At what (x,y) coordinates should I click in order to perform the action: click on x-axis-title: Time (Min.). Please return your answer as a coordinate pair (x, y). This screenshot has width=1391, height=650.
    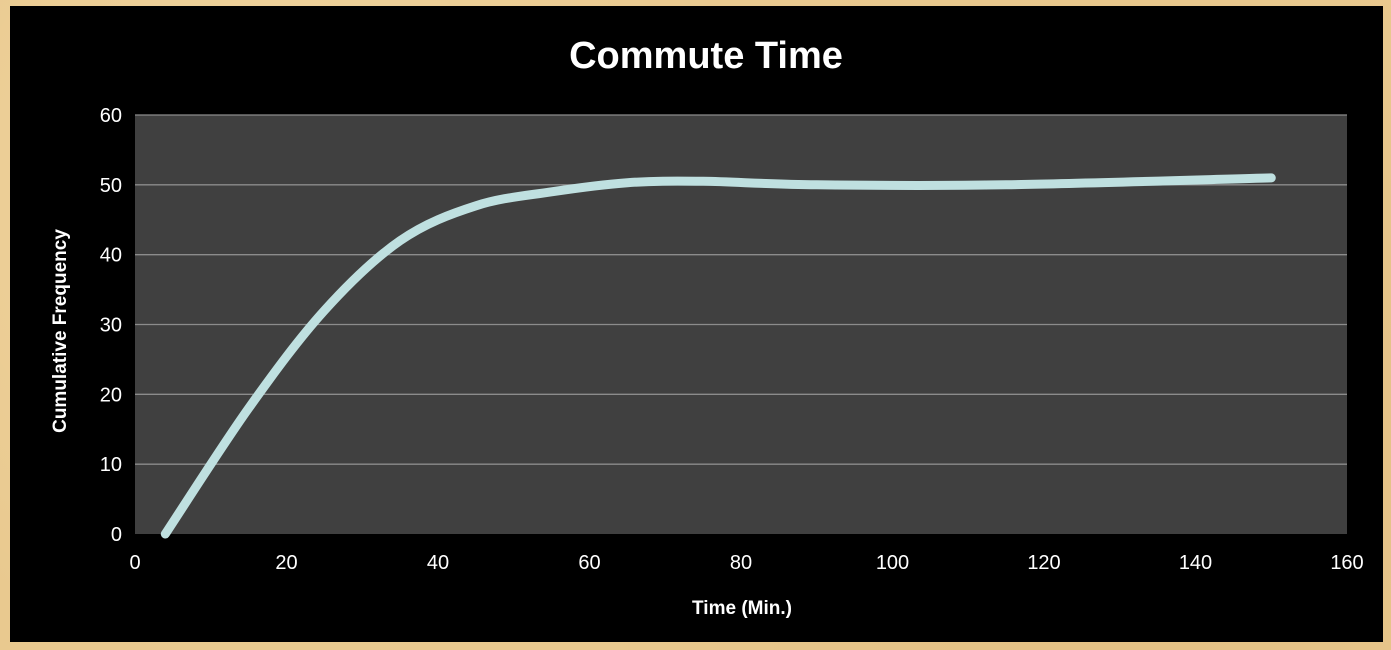
    Looking at the image, I should click on (742, 608).